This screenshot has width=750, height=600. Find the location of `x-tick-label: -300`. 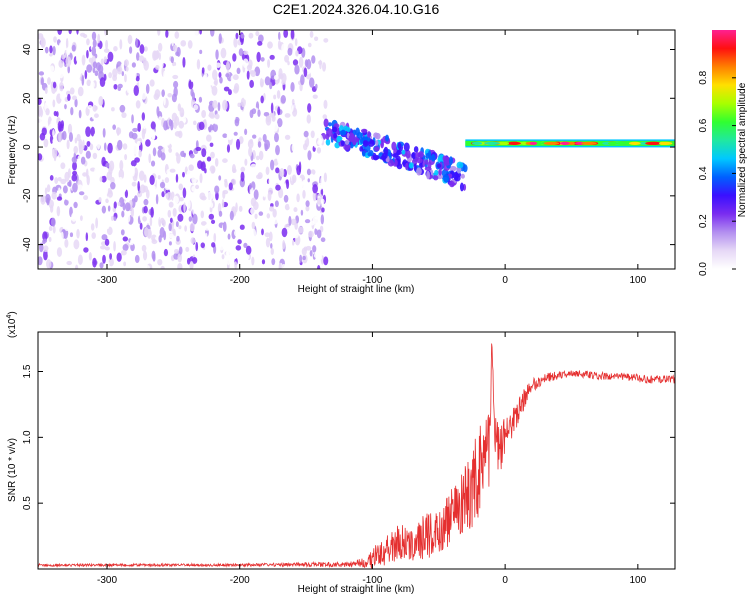

x-tick-label: -300 is located at coordinates (107, 280).